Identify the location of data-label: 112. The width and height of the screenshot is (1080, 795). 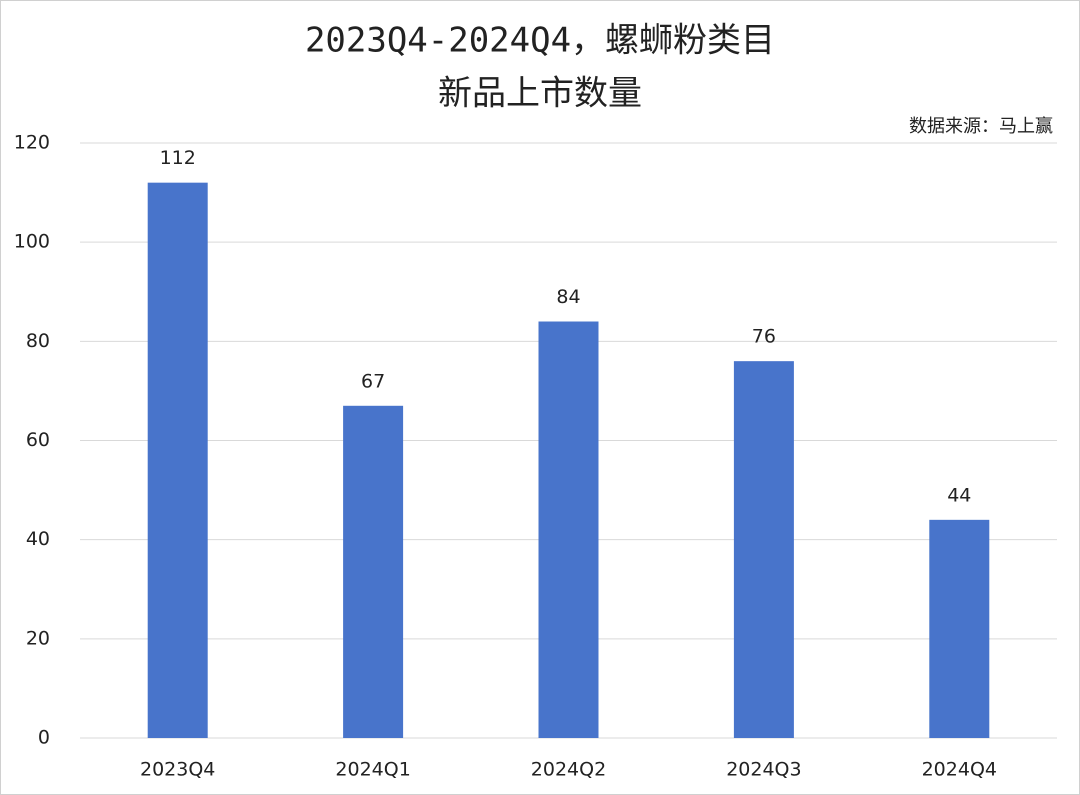
(178, 158).